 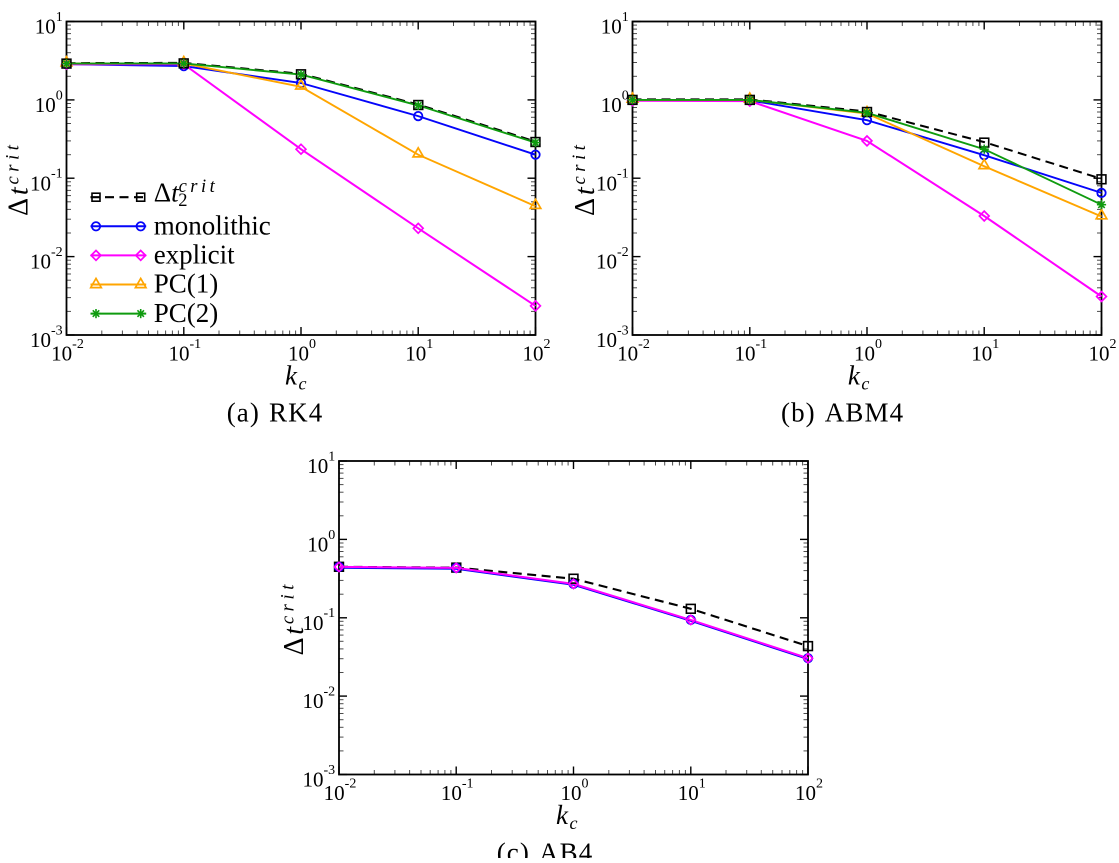 I want to click on svg-text:(c)AB4: (c) AB4, so click(x=545, y=848).